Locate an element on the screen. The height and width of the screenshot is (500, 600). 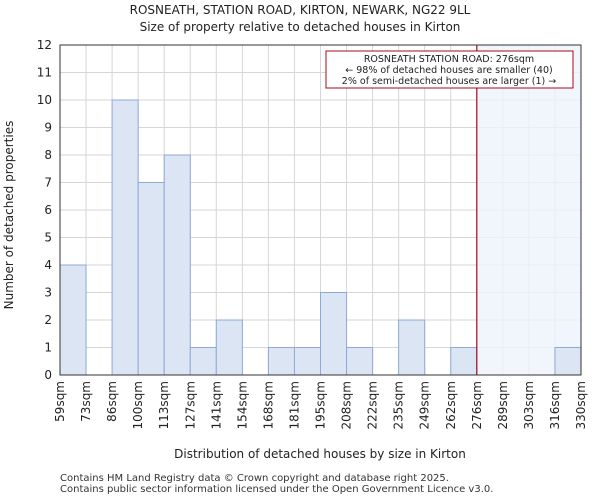
x-tick-label: 208sqm is located at coordinates (347, 405).